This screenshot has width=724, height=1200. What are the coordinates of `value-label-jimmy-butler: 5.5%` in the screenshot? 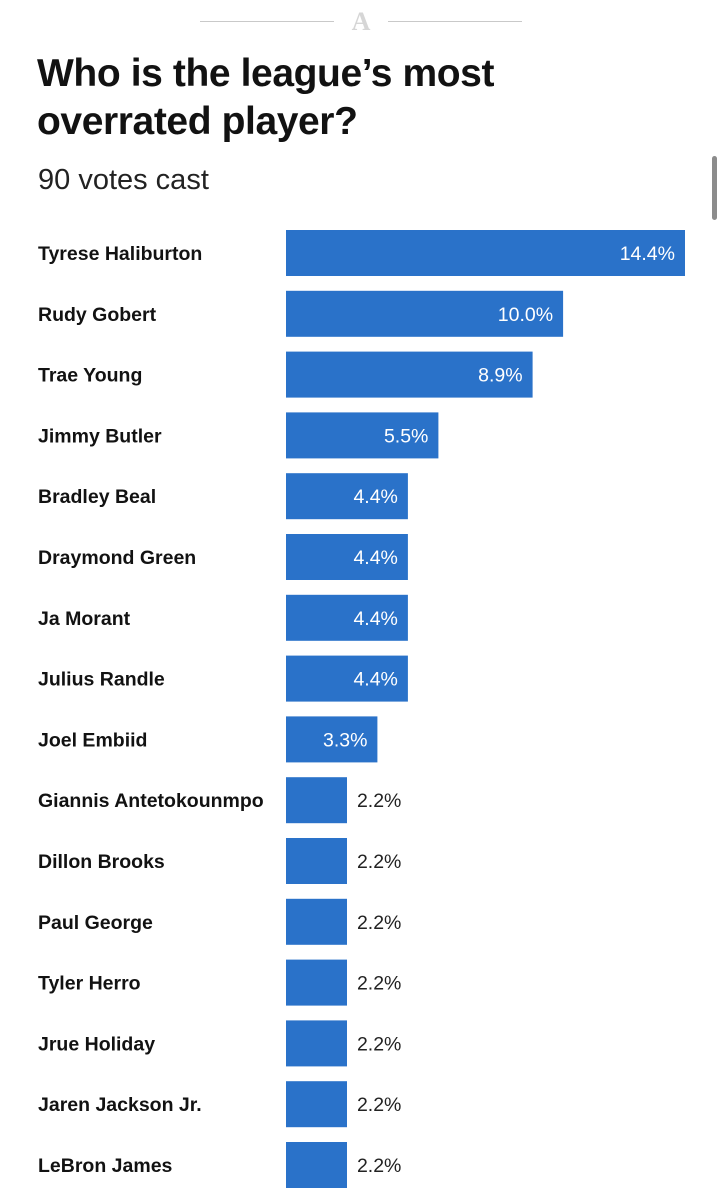 It's located at (406, 436).